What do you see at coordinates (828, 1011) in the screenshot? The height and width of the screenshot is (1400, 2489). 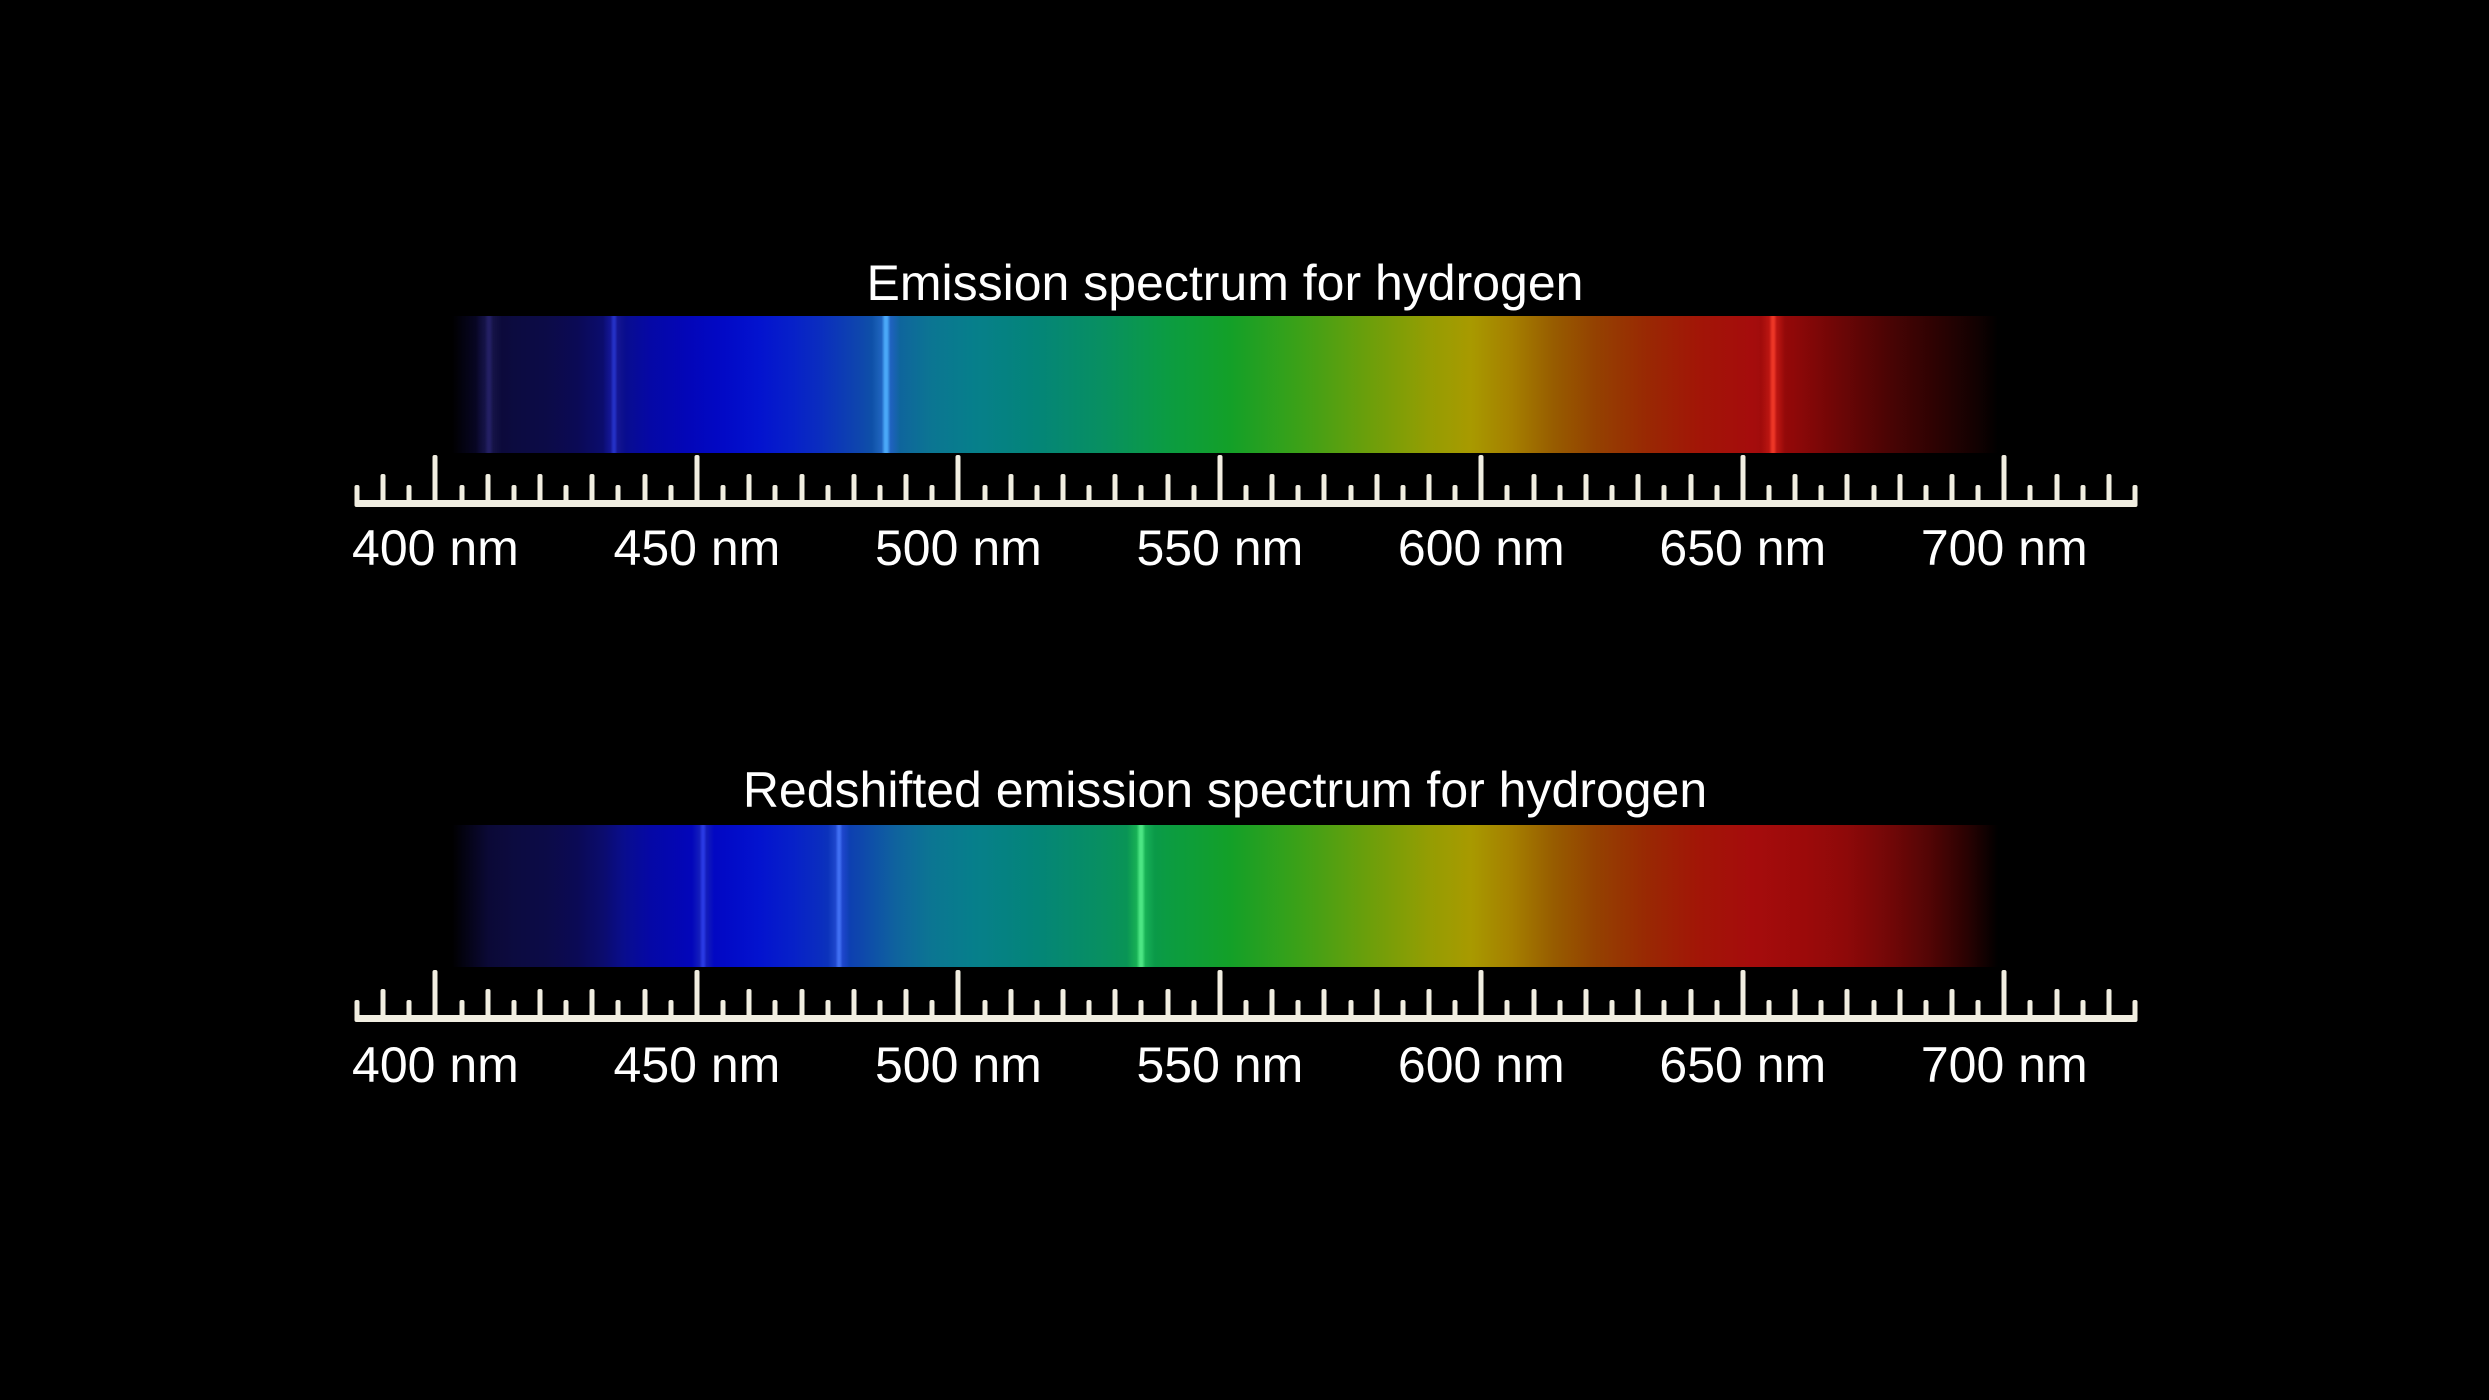 I see `ruler-tick-475nm` at bounding box center [828, 1011].